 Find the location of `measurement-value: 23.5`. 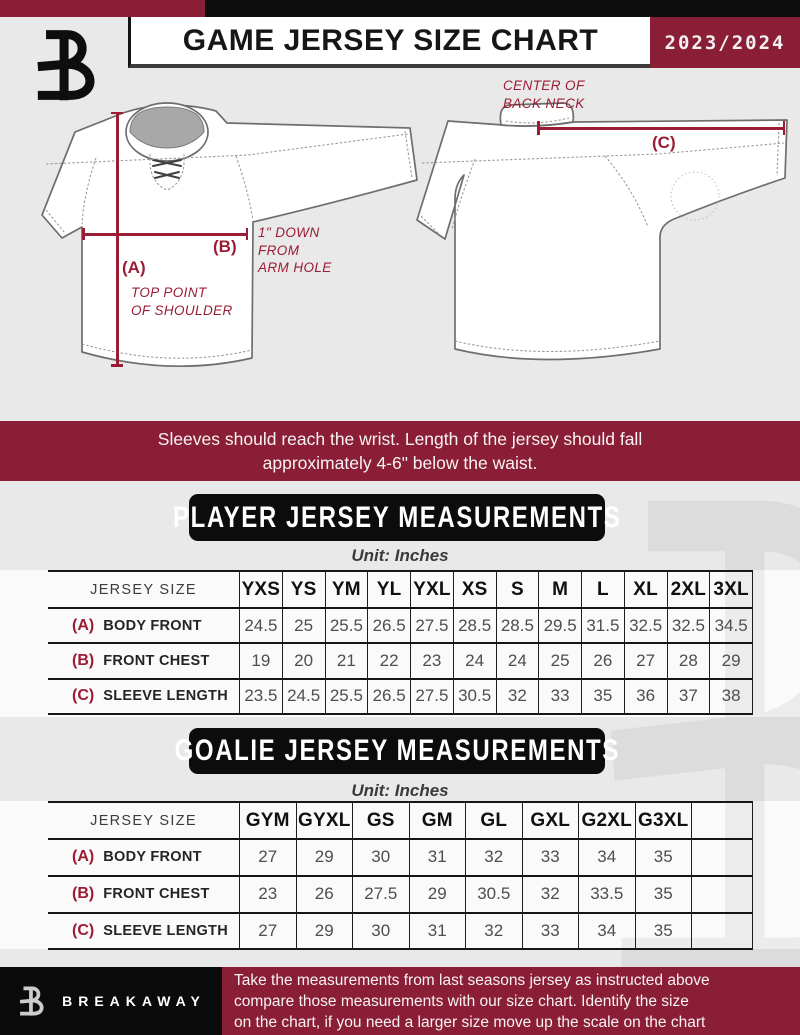

measurement-value: 23.5 is located at coordinates (260, 696).